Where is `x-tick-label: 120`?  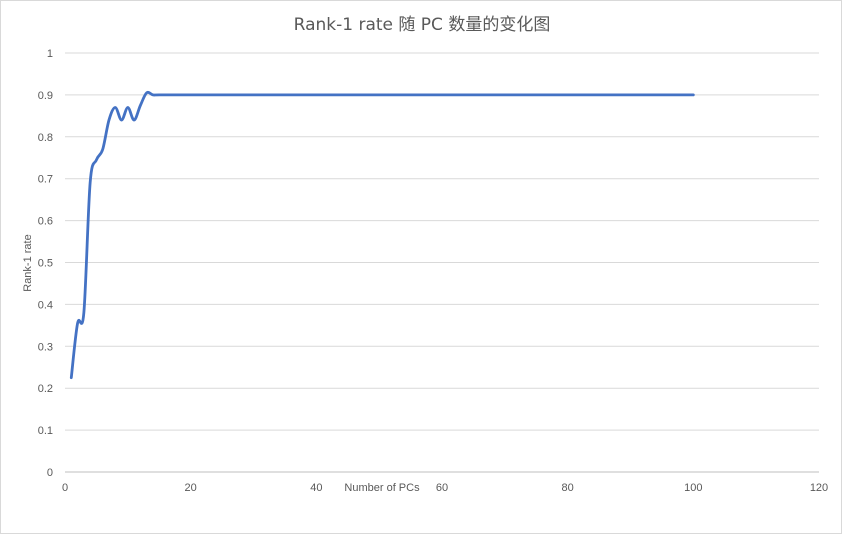
x-tick-label: 120 is located at coordinates (819, 488).